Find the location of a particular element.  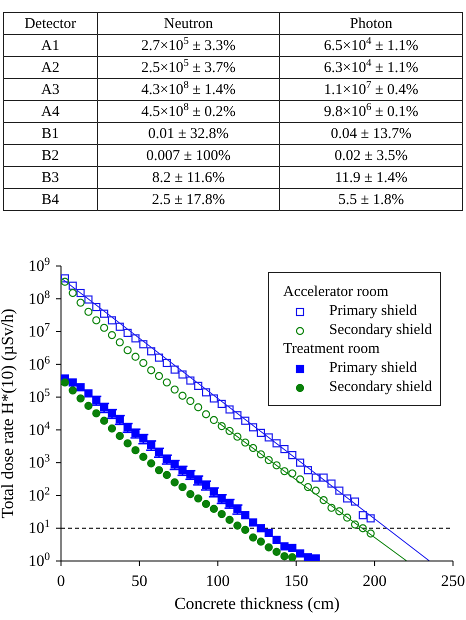

text: 8.2 ± 11.6% is located at coordinates (188, 177).